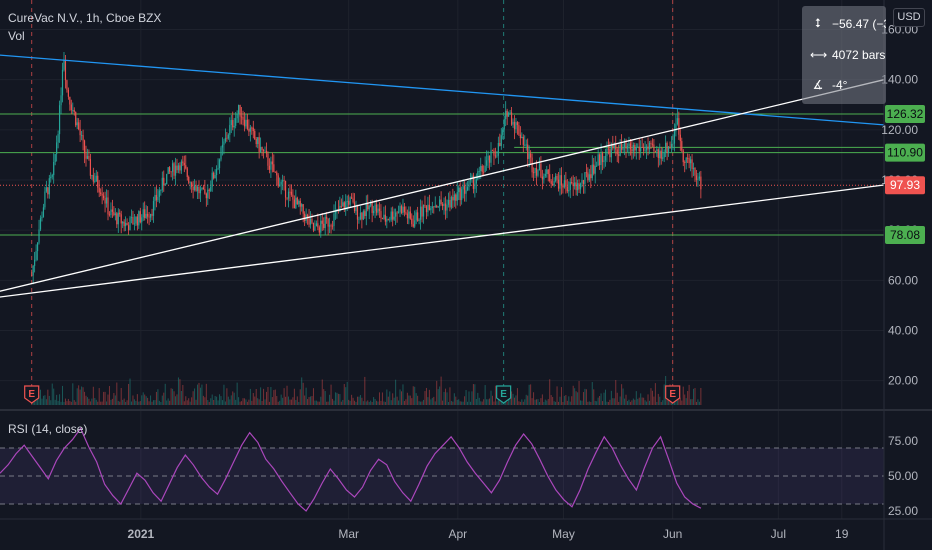  What do you see at coordinates (903, 331) in the screenshot?
I see `price-tick-label: 40.00` at bounding box center [903, 331].